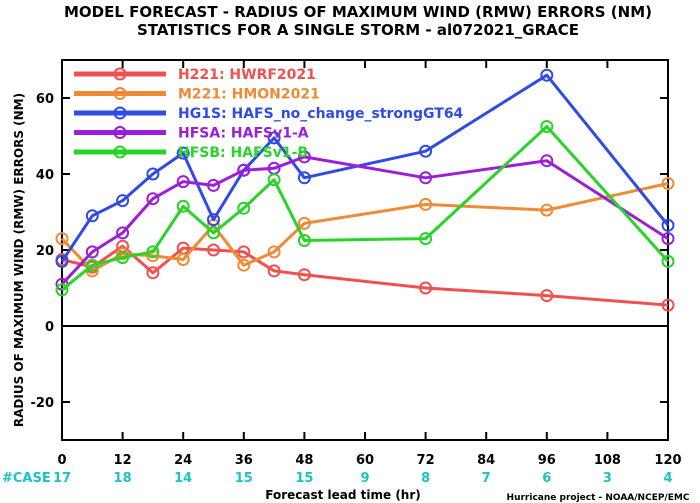 This screenshot has height=503, width=700. Describe the element at coordinates (486, 460) in the screenshot. I see `x-tick-label: 84` at that location.